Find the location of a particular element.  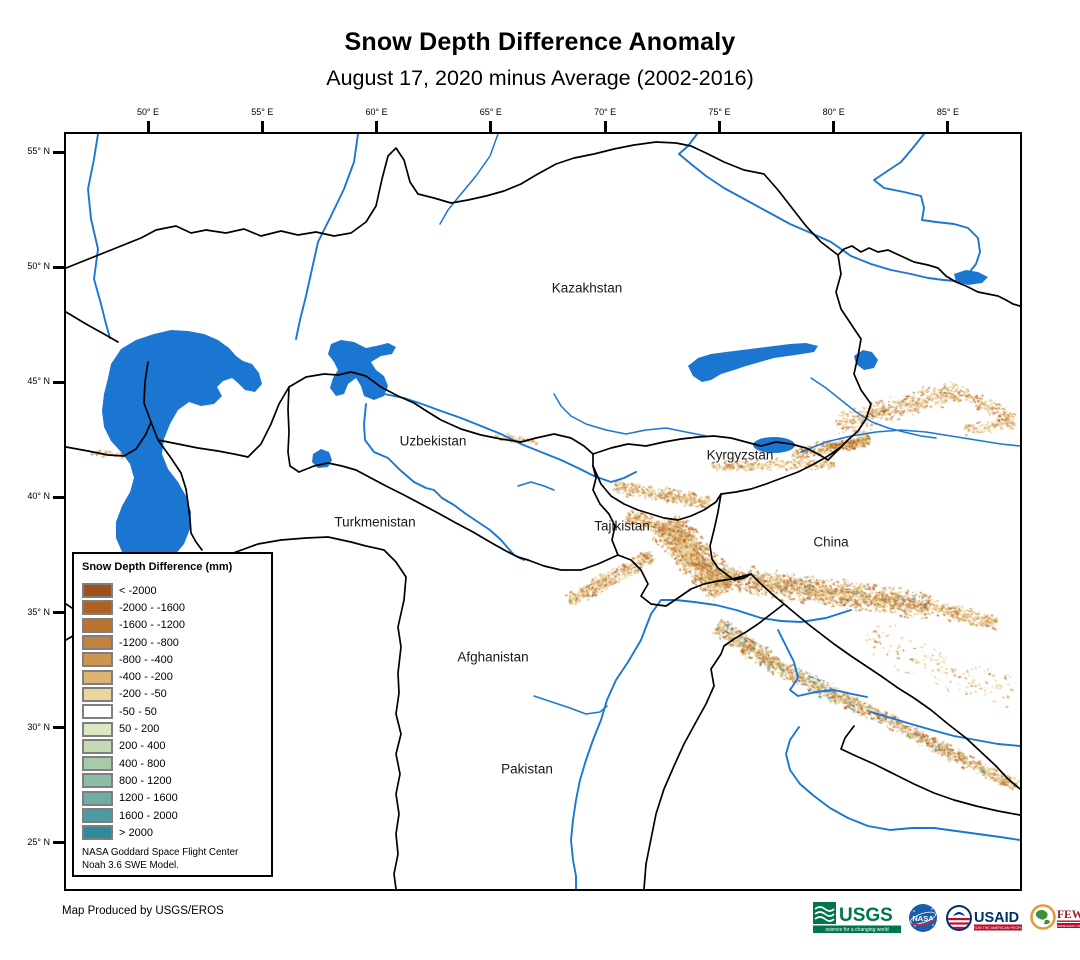

legend-item: 400 - 800 is located at coordinates (174, 763).